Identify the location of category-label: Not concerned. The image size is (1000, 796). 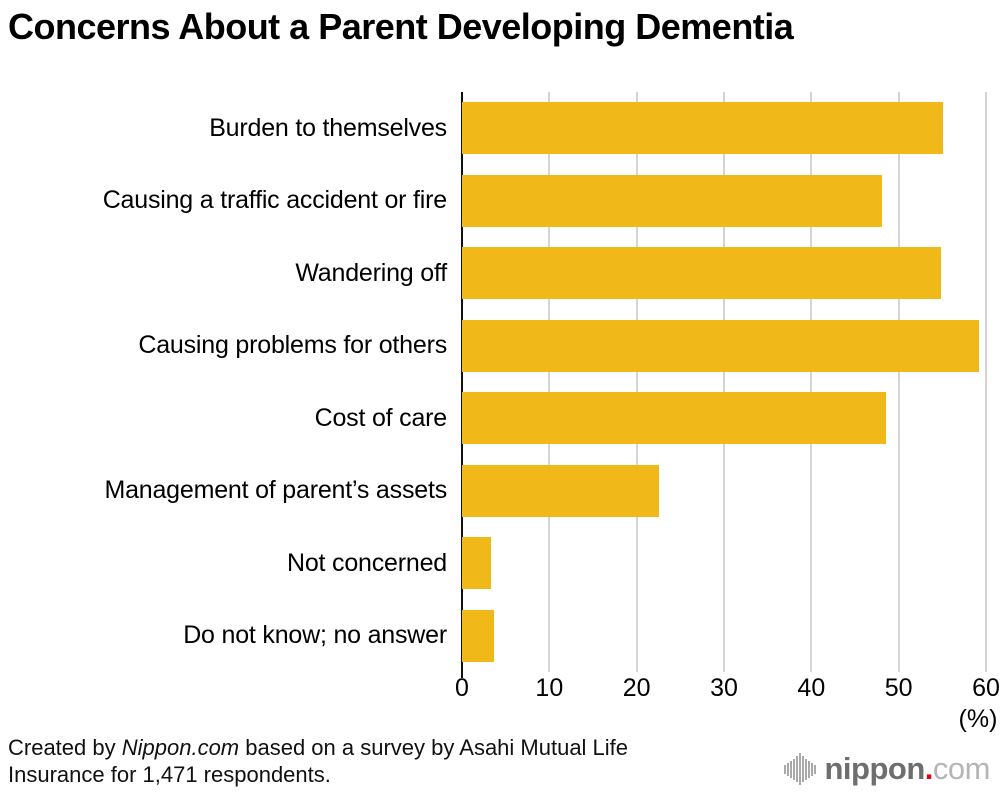
(367, 562).